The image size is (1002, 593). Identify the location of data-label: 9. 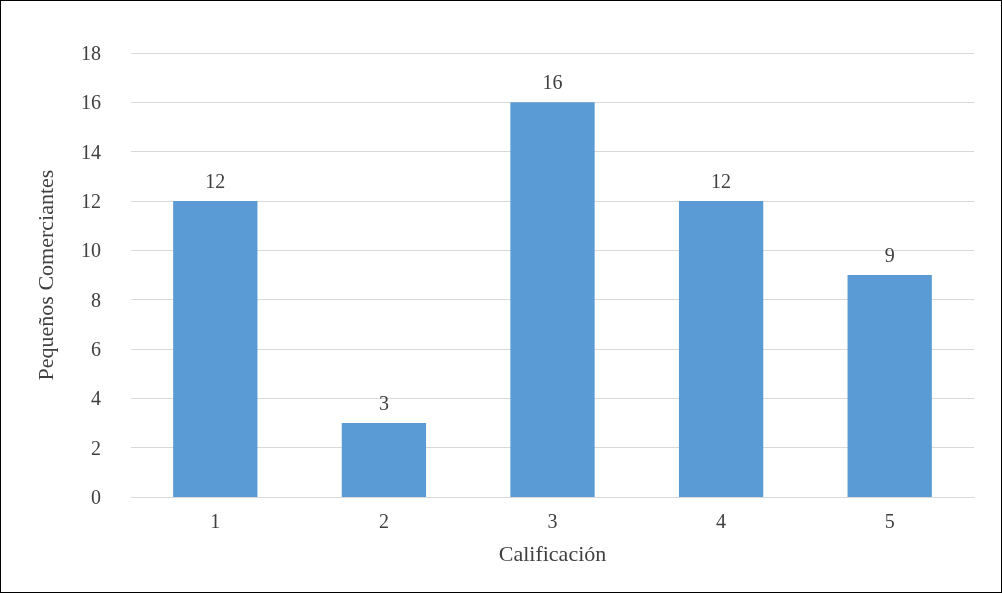
(889, 255).